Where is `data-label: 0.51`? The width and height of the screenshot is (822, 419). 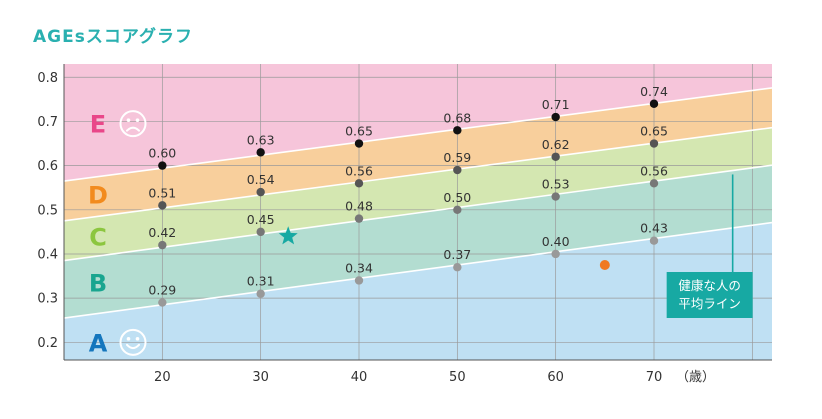 data-label: 0.51 is located at coordinates (162, 192).